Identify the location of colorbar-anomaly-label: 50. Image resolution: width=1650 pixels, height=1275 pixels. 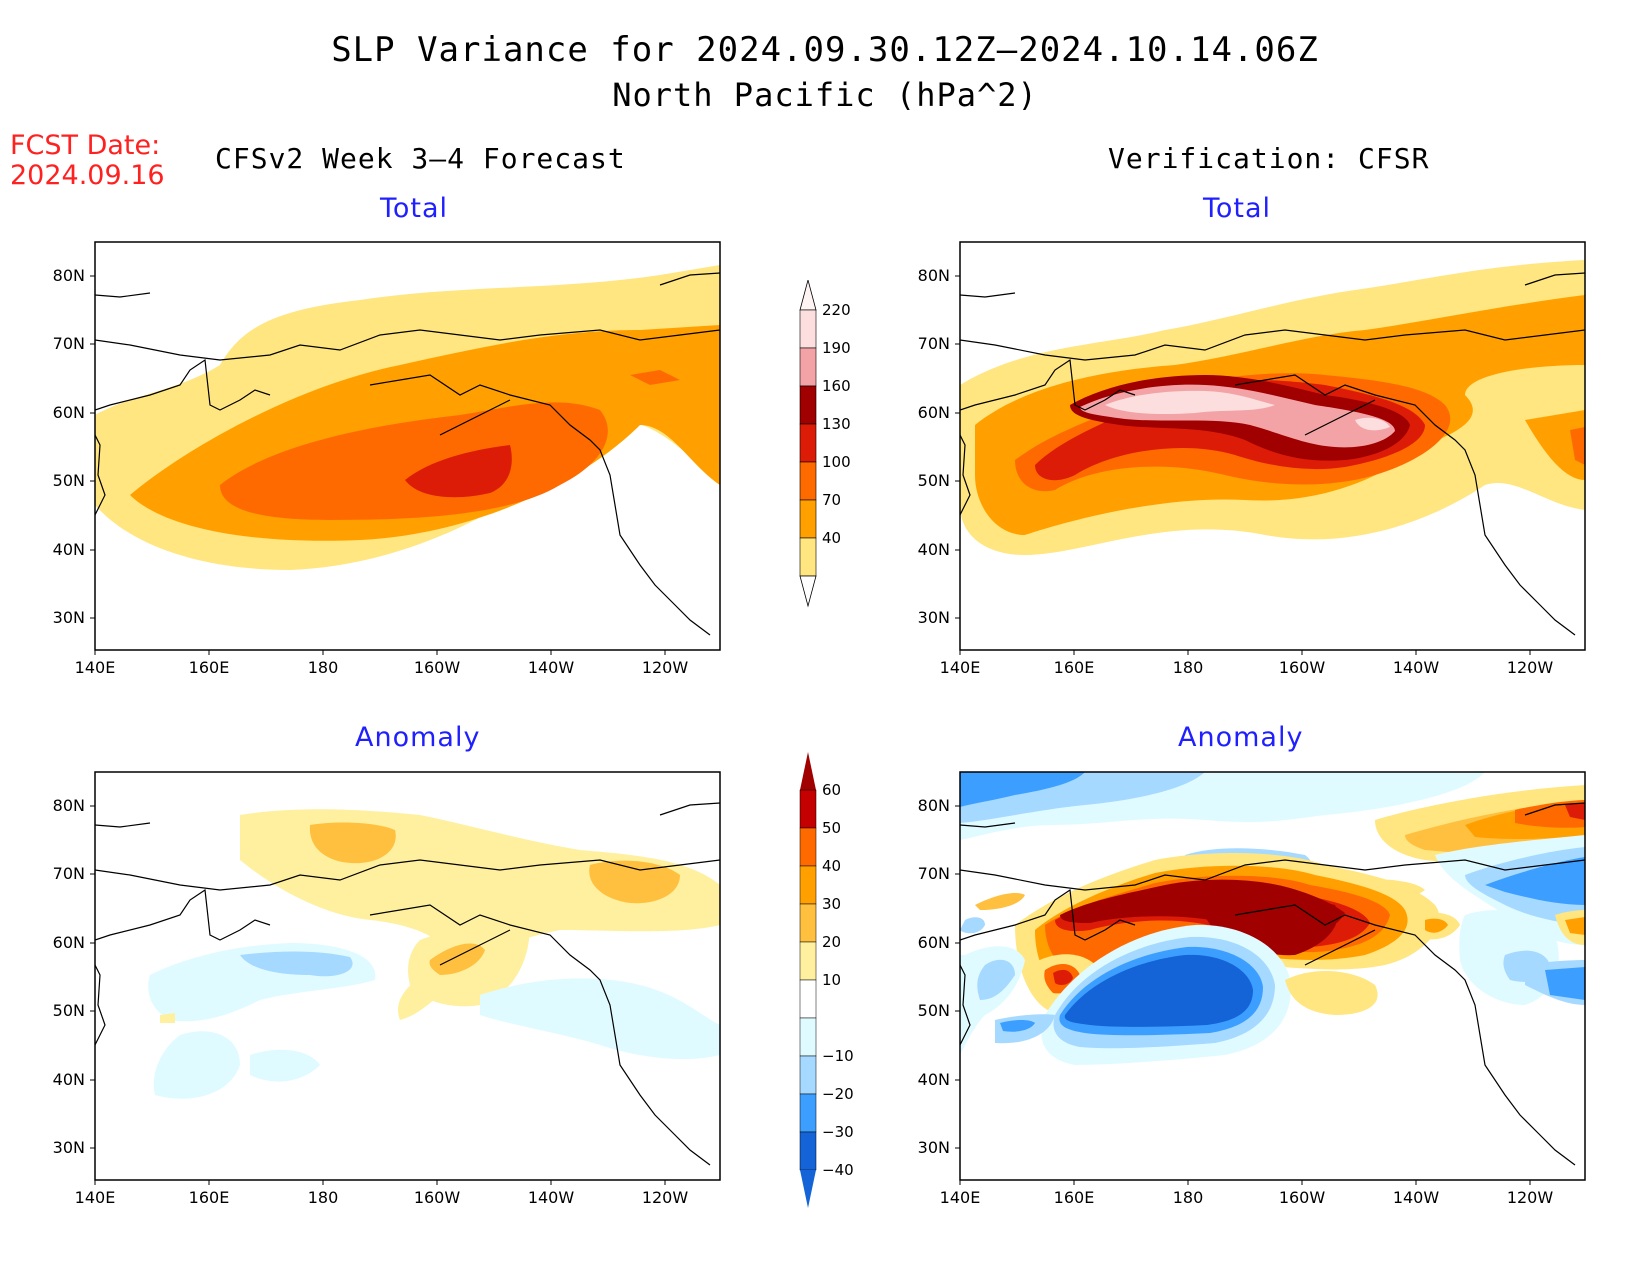
(831, 828).